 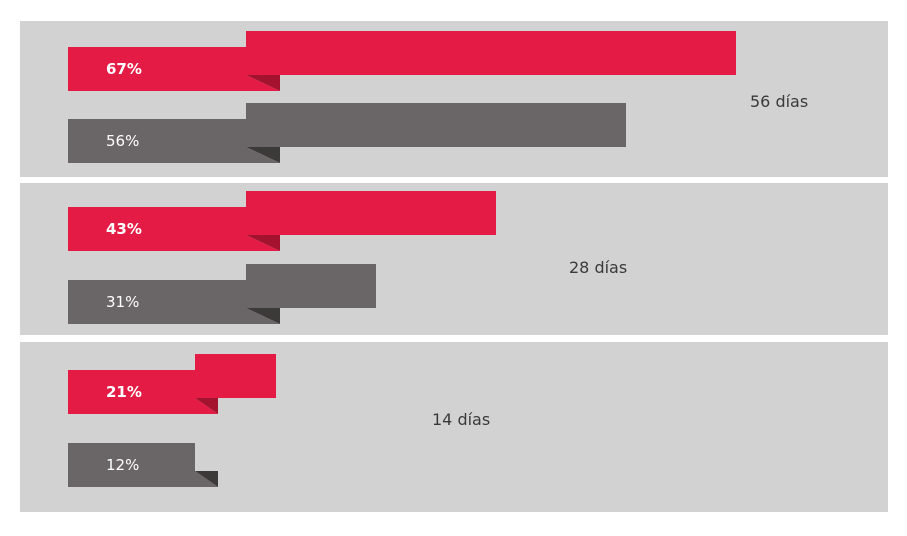 What do you see at coordinates (122, 141) in the screenshot?
I see `value-label-0-1: 56%` at bounding box center [122, 141].